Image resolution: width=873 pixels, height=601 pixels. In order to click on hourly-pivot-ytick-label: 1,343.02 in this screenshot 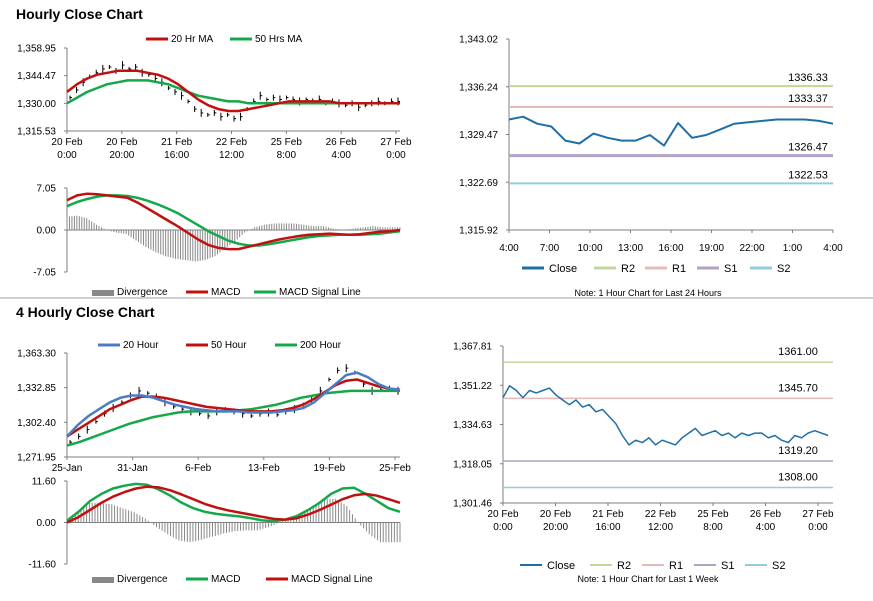, I will do `click(478, 40)`.